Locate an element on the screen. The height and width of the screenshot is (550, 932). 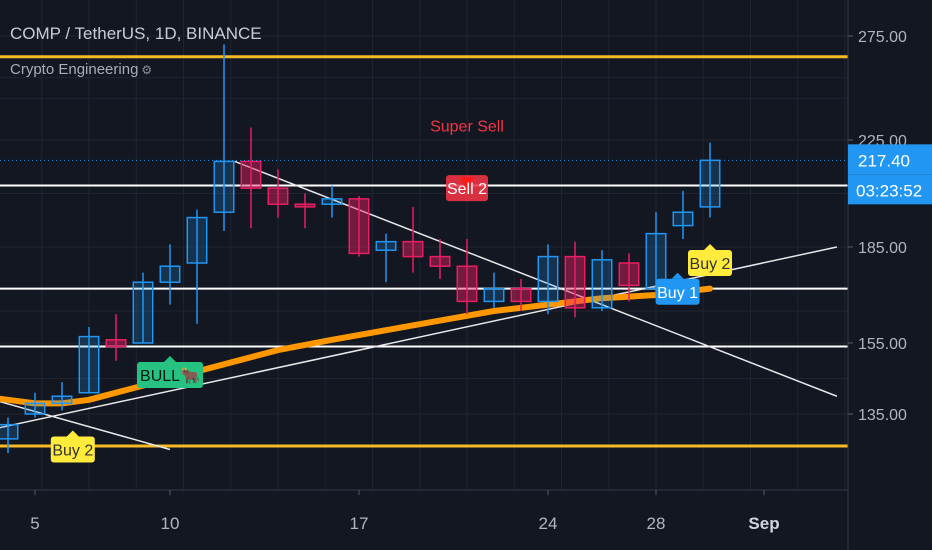
time-tick-label: 24 is located at coordinates (548, 523).